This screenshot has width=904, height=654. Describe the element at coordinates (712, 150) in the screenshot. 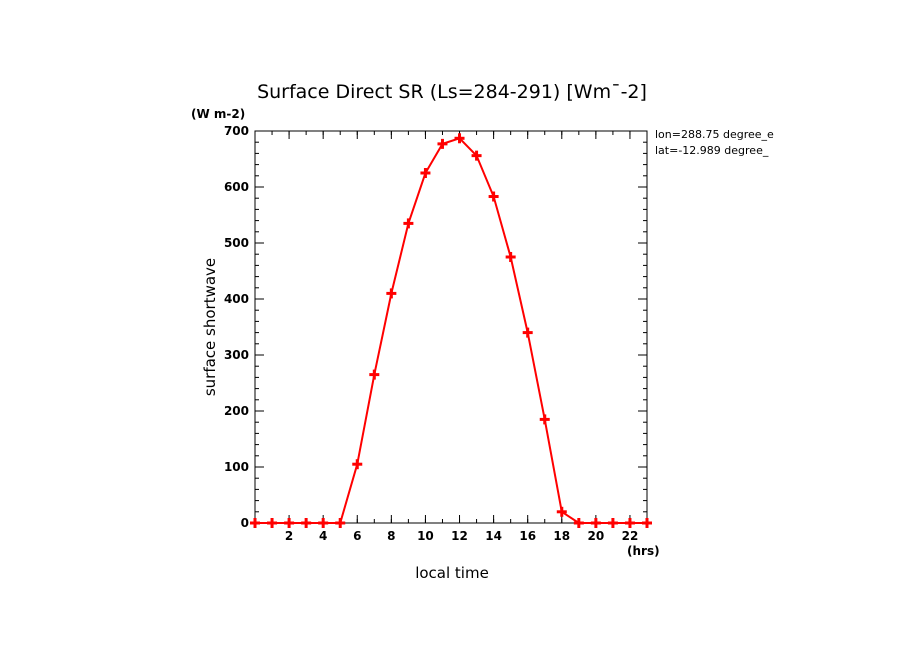

I see `annotation-lat: lat=-12.989 degree_` at that location.